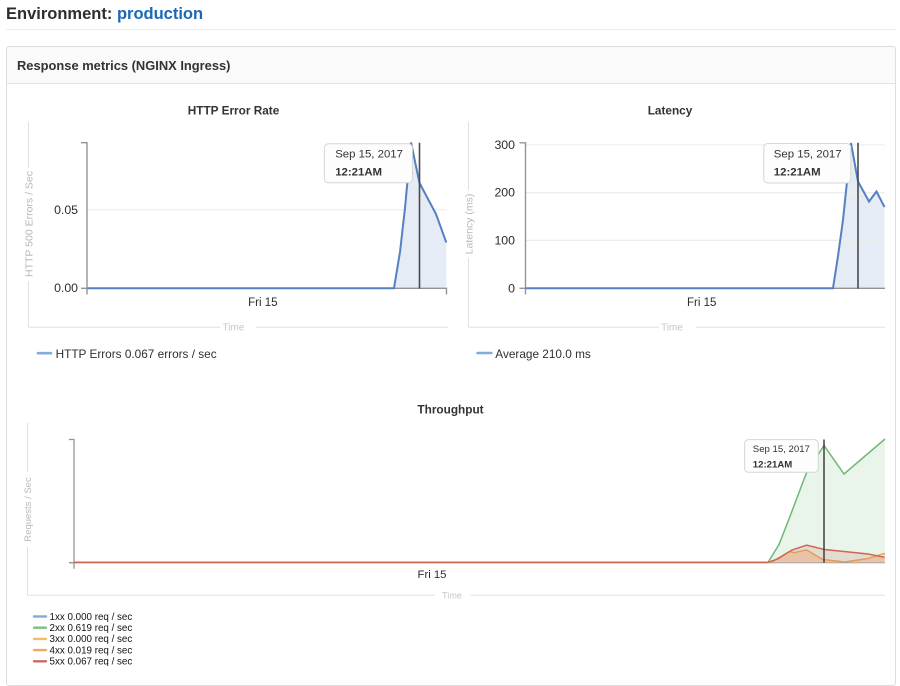 This screenshot has width=900, height=686. I want to click on svg-text: 3xx 0.000 req / sec, so click(91, 639).